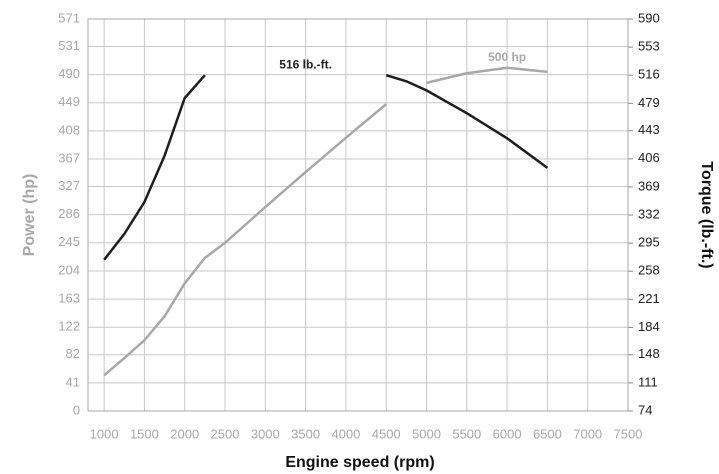  What do you see at coordinates (69, 269) in the screenshot?
I see `y-tick-label: 204` at bounding box center [69, 269].